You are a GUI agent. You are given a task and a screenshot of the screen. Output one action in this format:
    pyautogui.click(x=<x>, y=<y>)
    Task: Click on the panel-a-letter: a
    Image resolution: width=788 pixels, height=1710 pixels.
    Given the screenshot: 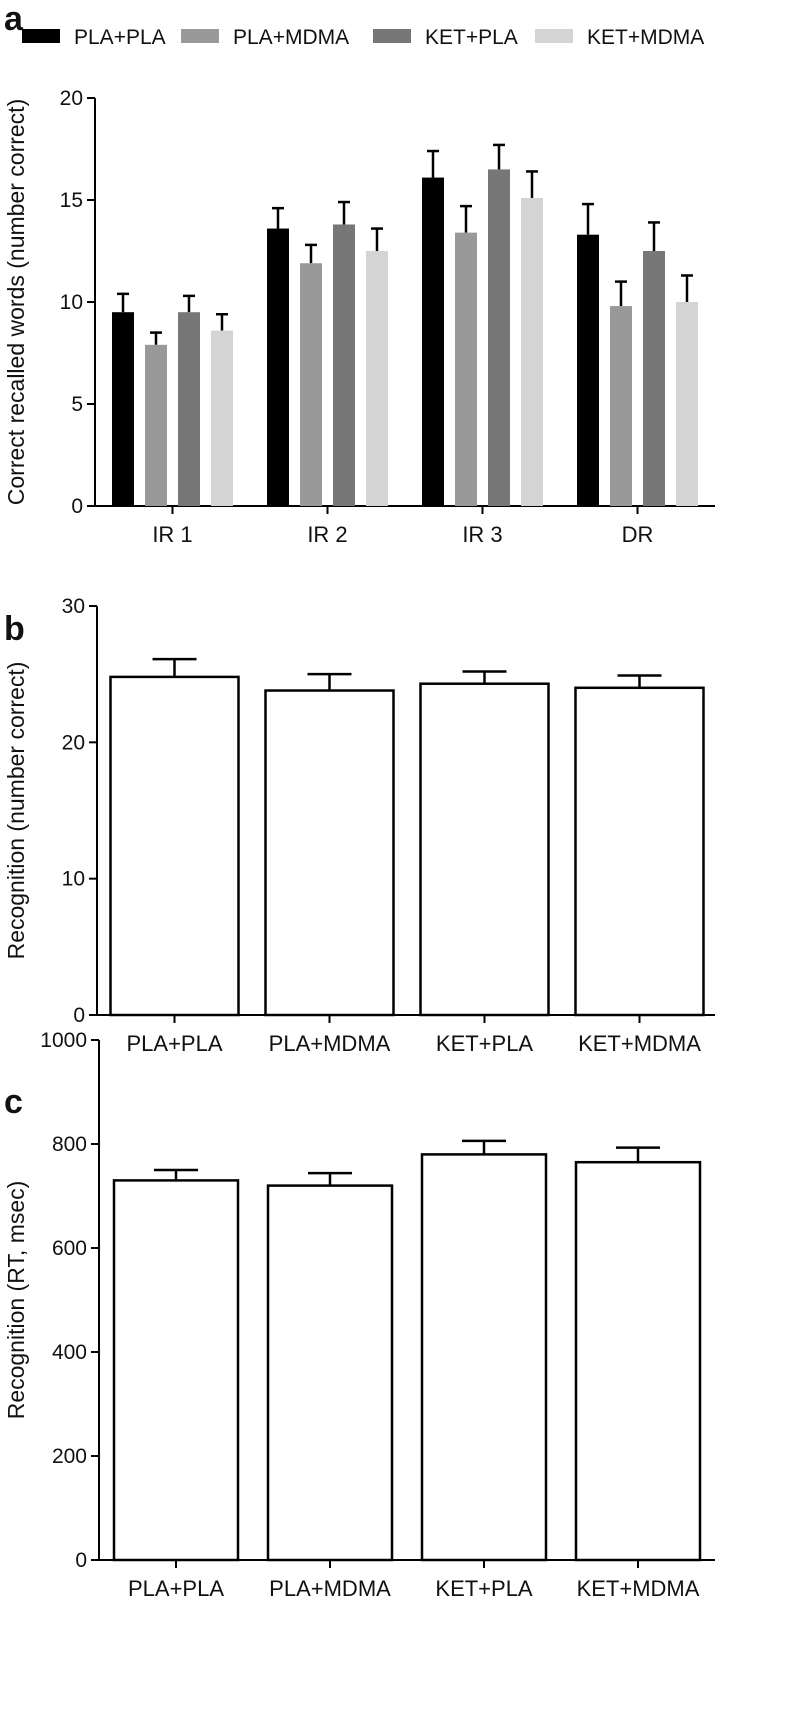 What is the action you would take?
    pyautogui.click(x=14, y=19)
    